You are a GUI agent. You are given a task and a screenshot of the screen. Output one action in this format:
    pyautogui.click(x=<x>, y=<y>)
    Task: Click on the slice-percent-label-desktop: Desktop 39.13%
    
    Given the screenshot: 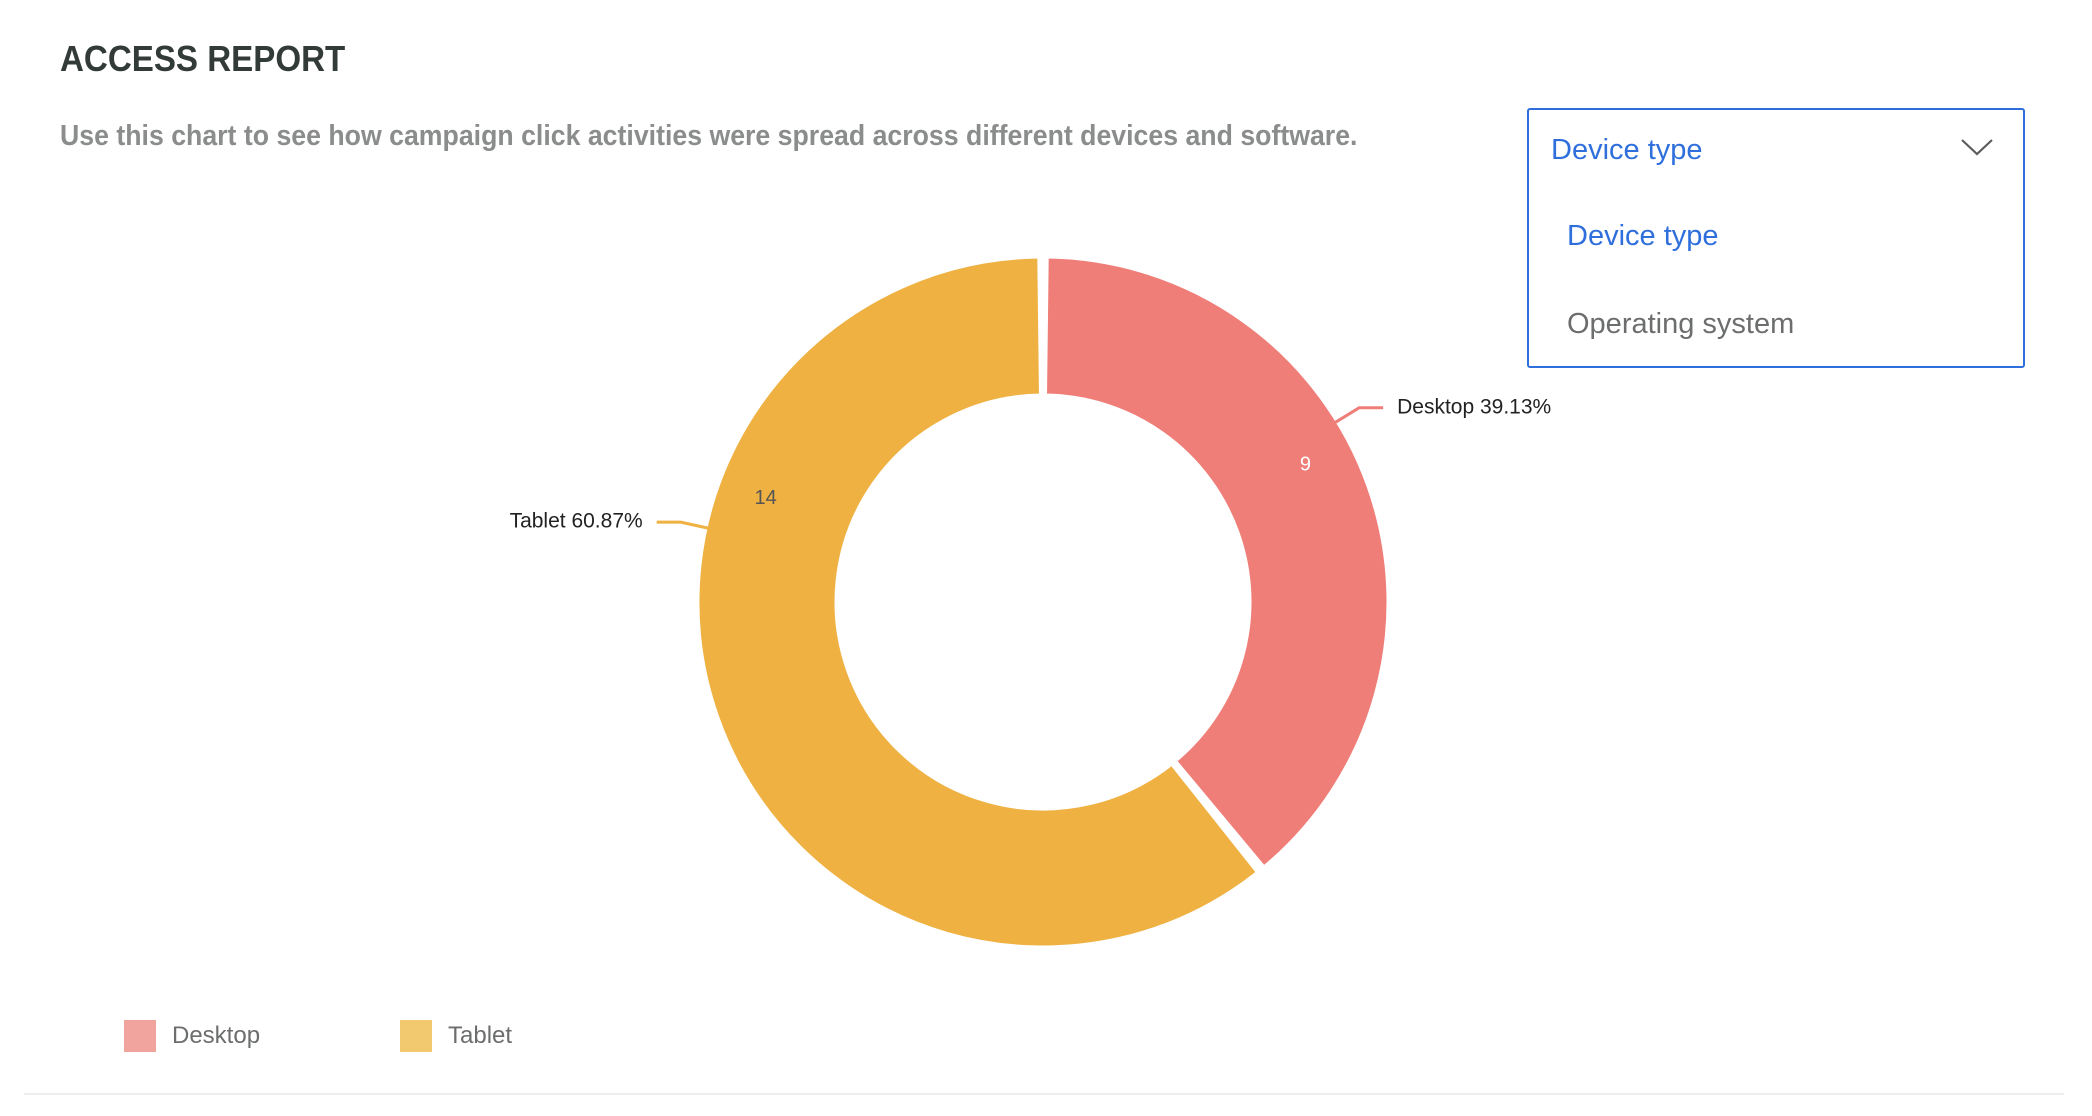 What is the action you would take?
    pyautogui.click(x=1474, y=406)
    